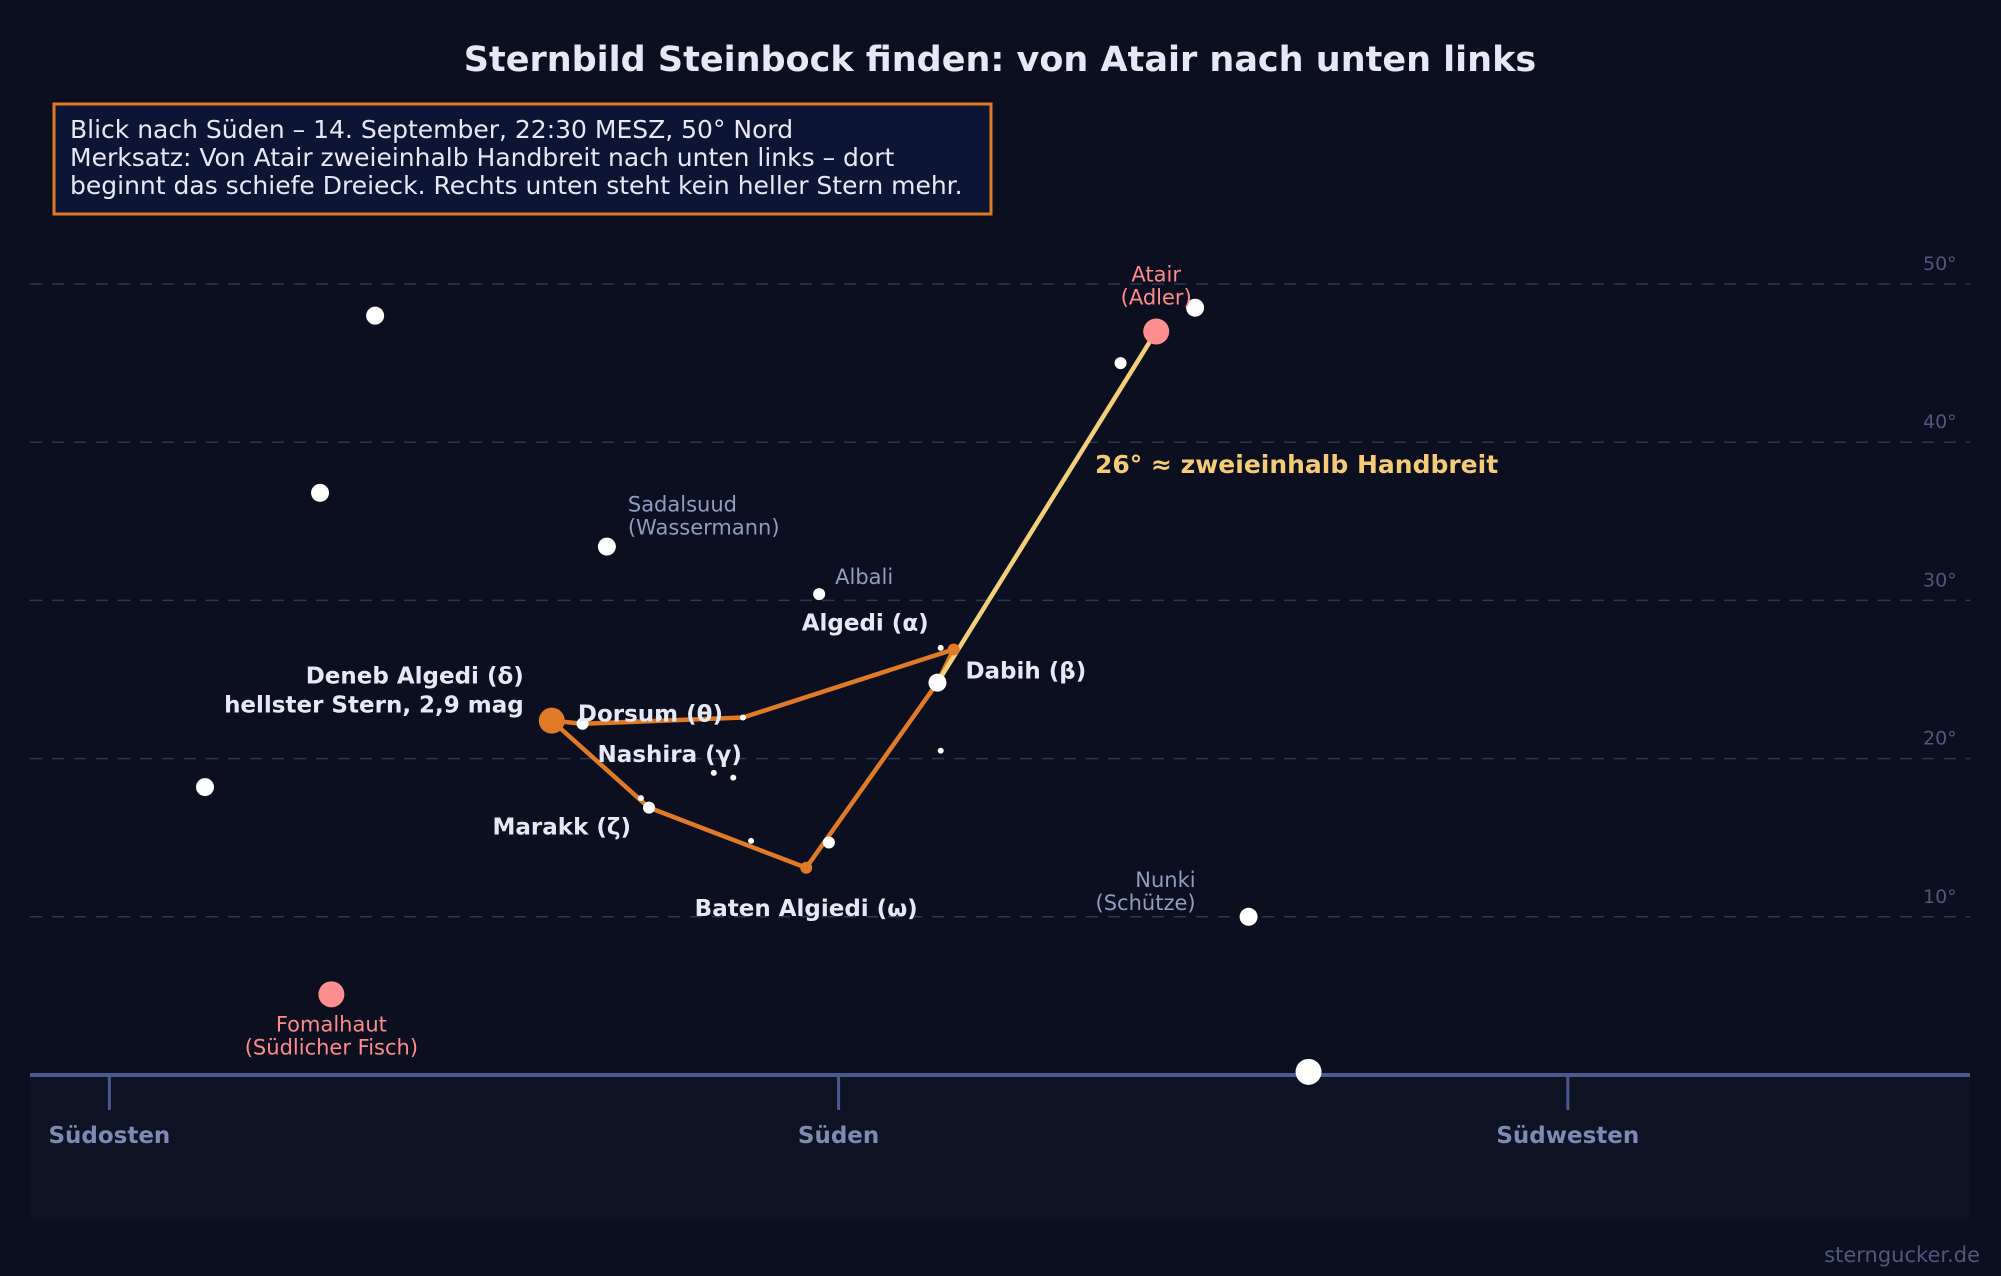 This screenshot has width=2001, height=1276. I want to click on ground: Südosten Süden Südwesten, so click(1000, 1146).